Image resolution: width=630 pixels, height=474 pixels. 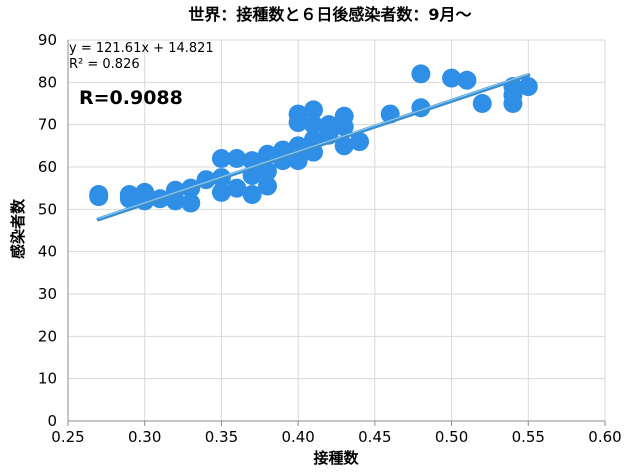 What do you see at coordinates (604, 437) in the screenshot?
I see `x-tick-label: 0.60` at bounding box center [604, 437].